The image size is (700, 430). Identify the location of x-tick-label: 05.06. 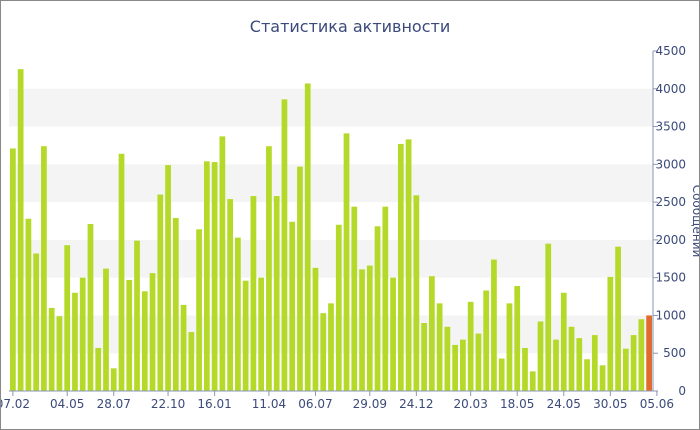
(657, 404).